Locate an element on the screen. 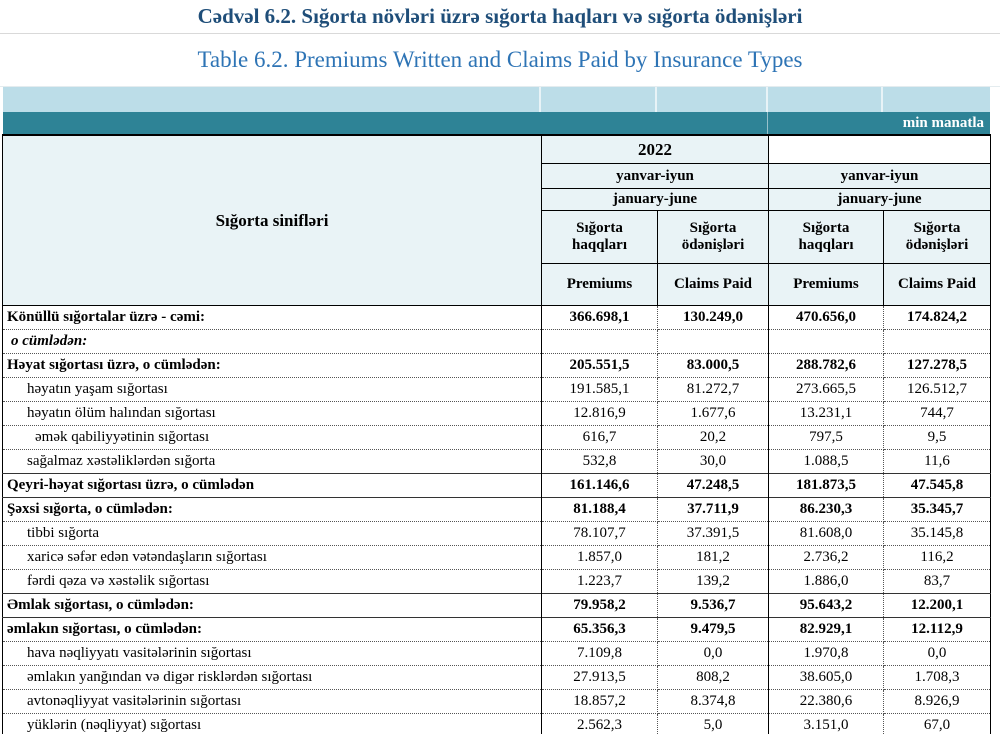 The image size is (1000, 734). value-cell: 12.200,1 is located at coordinates (937, 605).